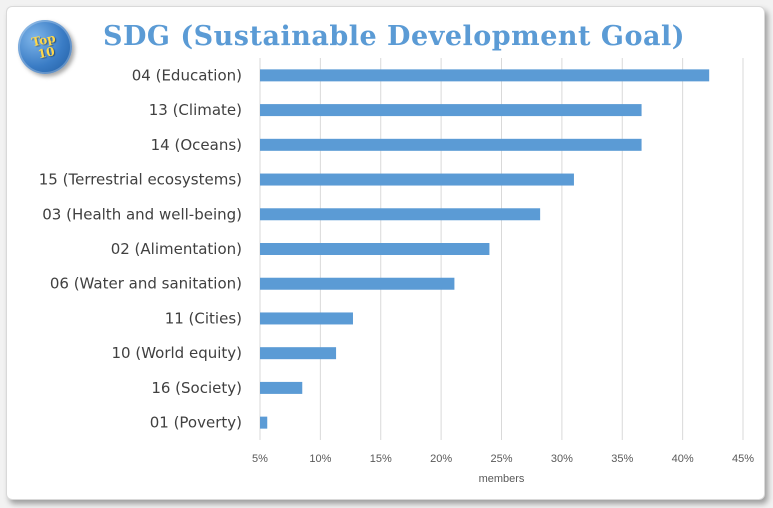 This screenshot has width=773, height=508. What do you see at coordinates (187, 75) in the screenshot?
I see `category-label: 04 (Education)` at bounding box center [187, 75].